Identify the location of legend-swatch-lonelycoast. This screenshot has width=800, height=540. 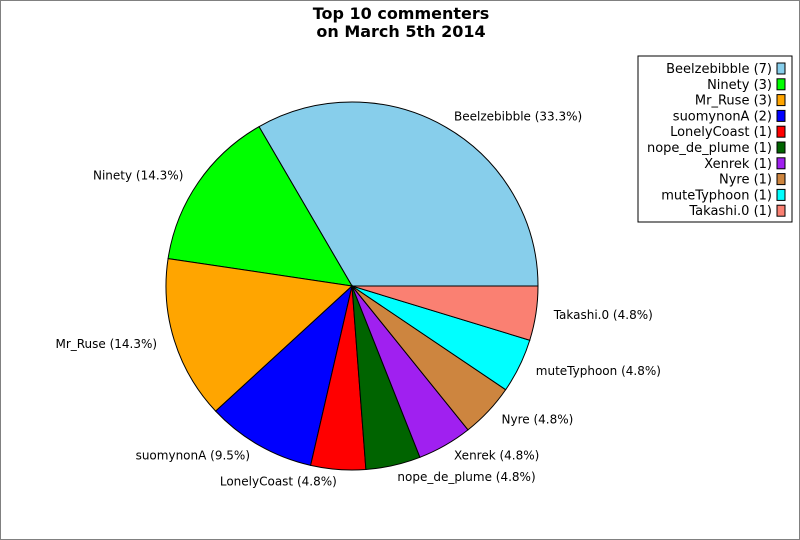
(781, 131).